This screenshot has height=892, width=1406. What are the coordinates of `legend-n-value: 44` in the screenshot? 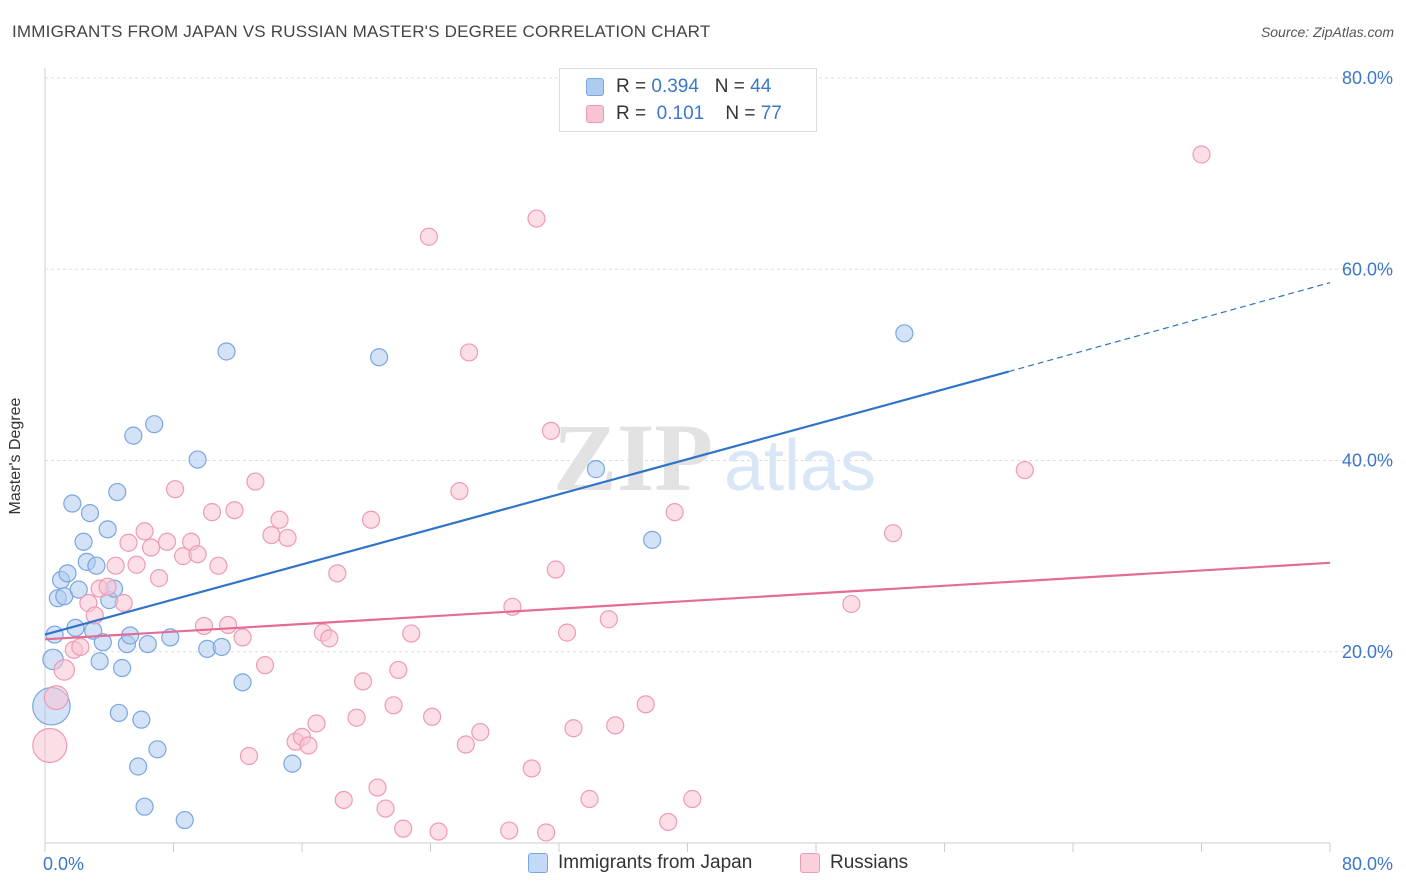 It's located at (761, 86).